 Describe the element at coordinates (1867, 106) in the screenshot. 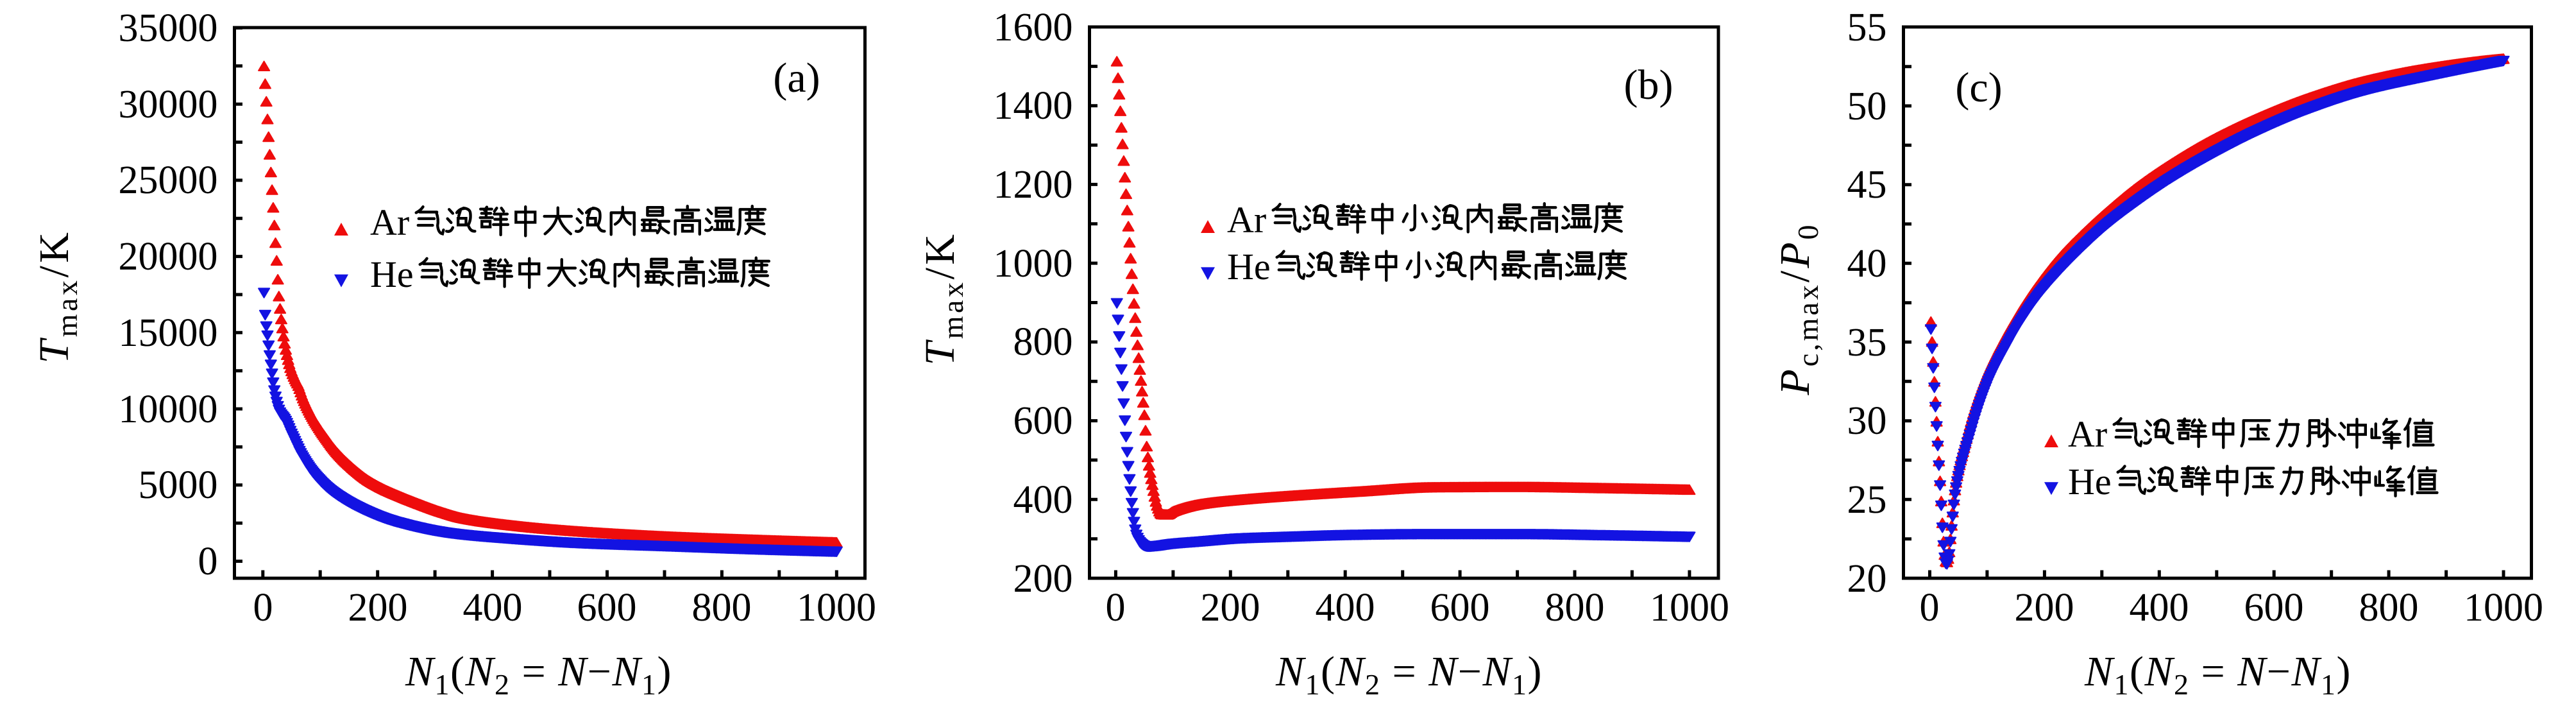

I see `svg-text: 50` at that location.